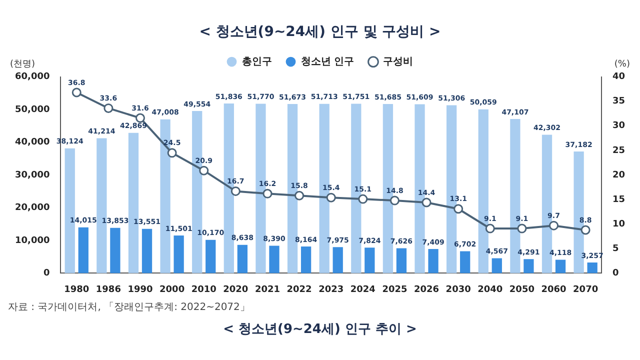 The image size is (640, 360). I want to click on y2-tick-label: 25, so click(619, 151).